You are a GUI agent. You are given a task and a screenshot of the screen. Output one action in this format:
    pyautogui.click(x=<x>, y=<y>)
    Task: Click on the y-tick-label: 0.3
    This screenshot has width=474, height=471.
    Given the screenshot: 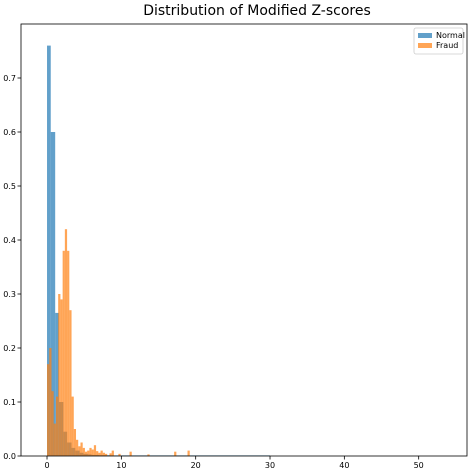 What is the action you would take?
    pyautogui.click(x=9, y=294)
    